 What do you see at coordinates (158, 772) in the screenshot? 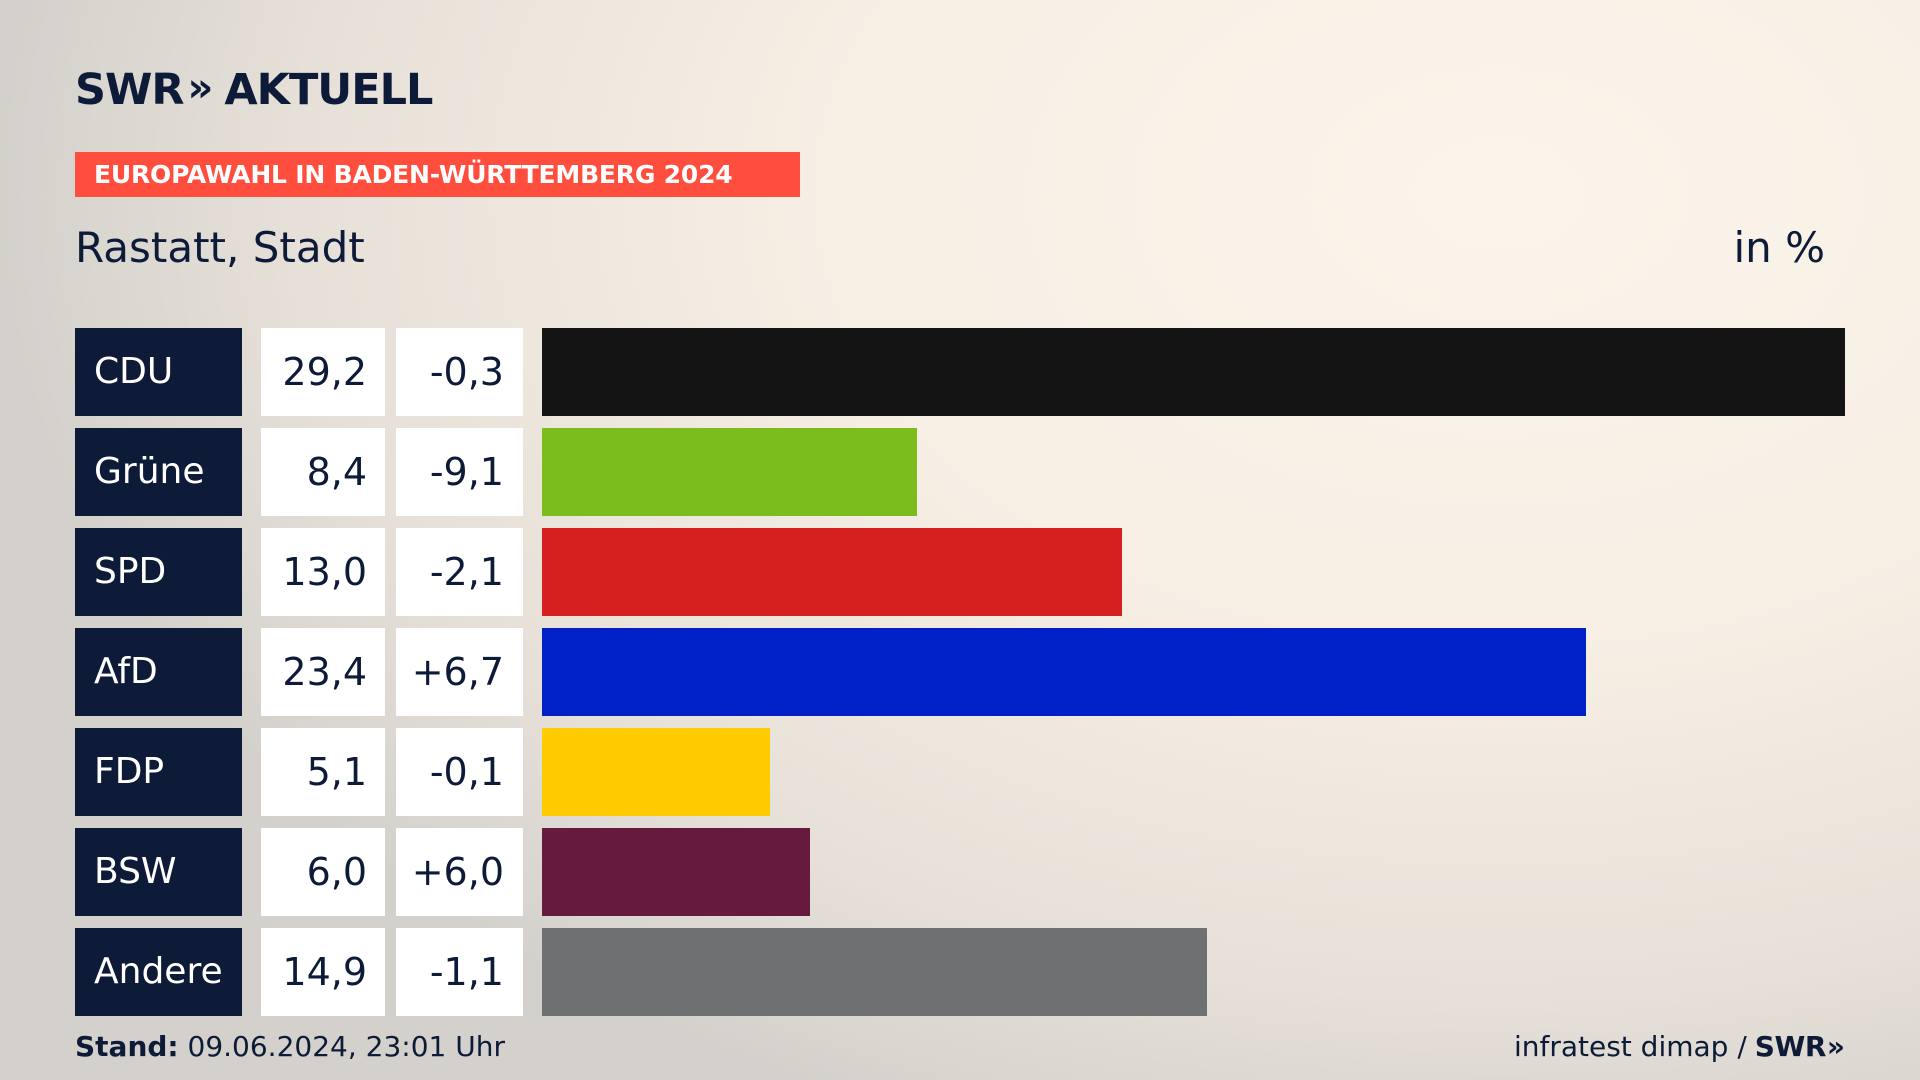
I see `party-label: FDP` at bounding box center [158, 772].